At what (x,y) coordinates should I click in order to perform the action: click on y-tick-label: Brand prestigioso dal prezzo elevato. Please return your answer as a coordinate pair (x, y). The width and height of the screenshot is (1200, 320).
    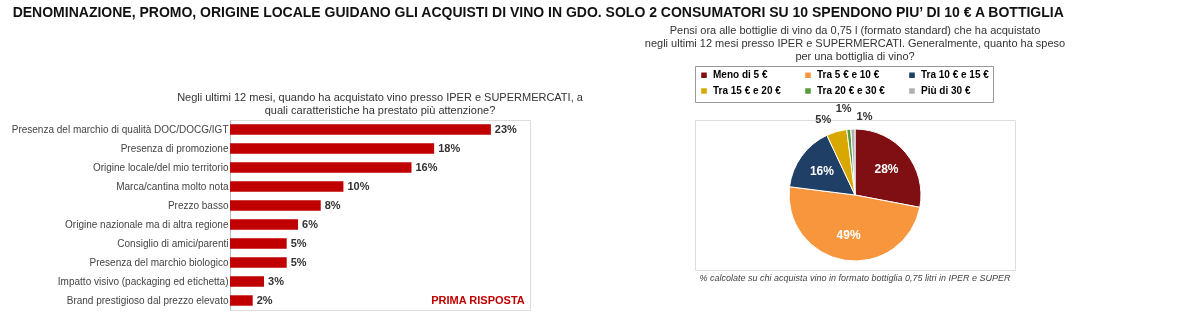
    Looking at the image, I should click on (147, 300).